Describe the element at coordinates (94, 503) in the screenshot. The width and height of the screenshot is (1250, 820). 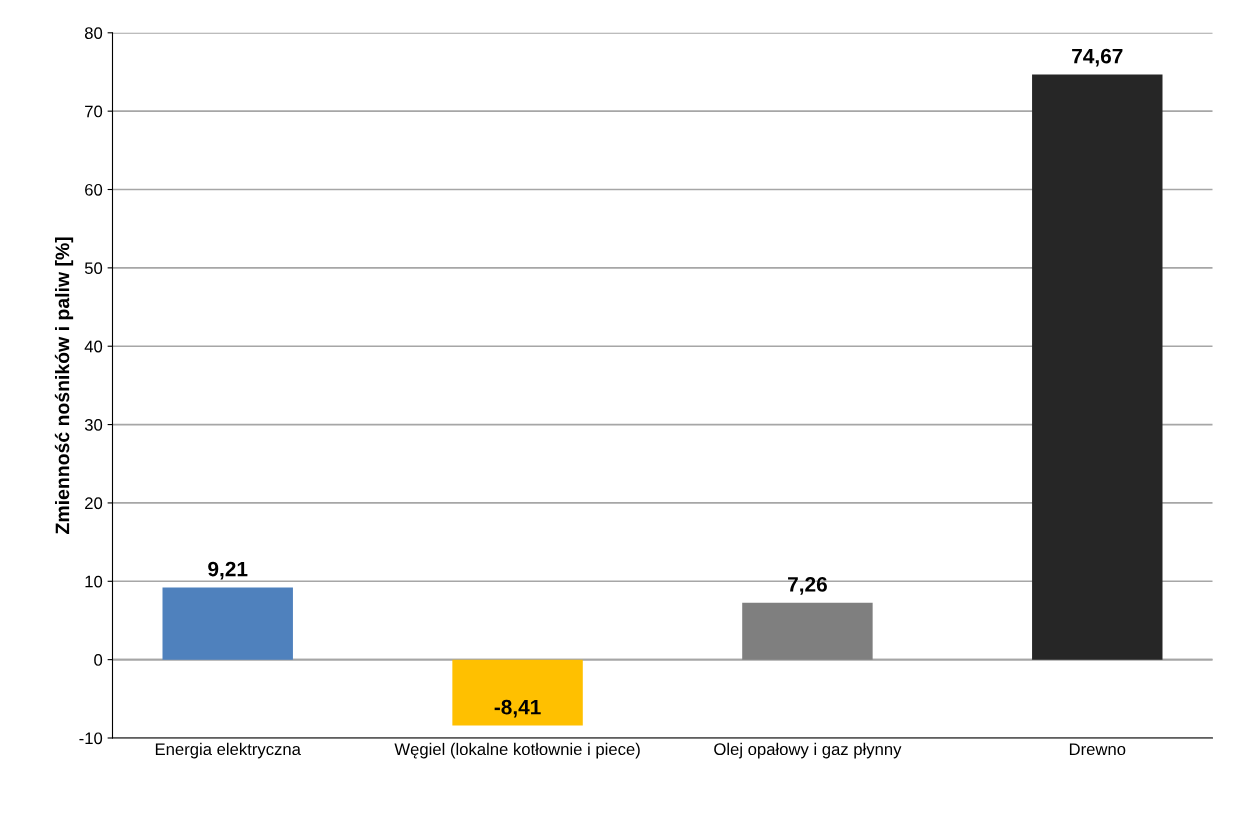
I see `y-tick-label: 20` at that location.